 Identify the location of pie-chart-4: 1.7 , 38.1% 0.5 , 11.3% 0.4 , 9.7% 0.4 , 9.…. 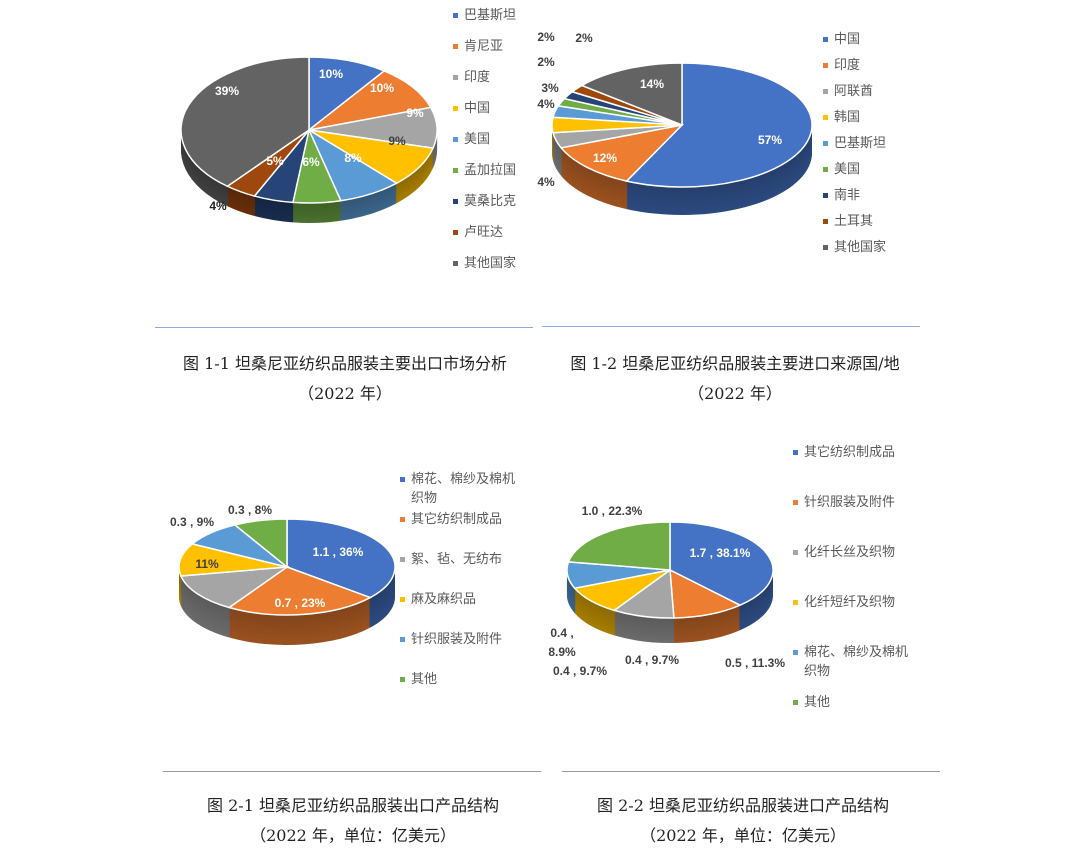
(666, 591).